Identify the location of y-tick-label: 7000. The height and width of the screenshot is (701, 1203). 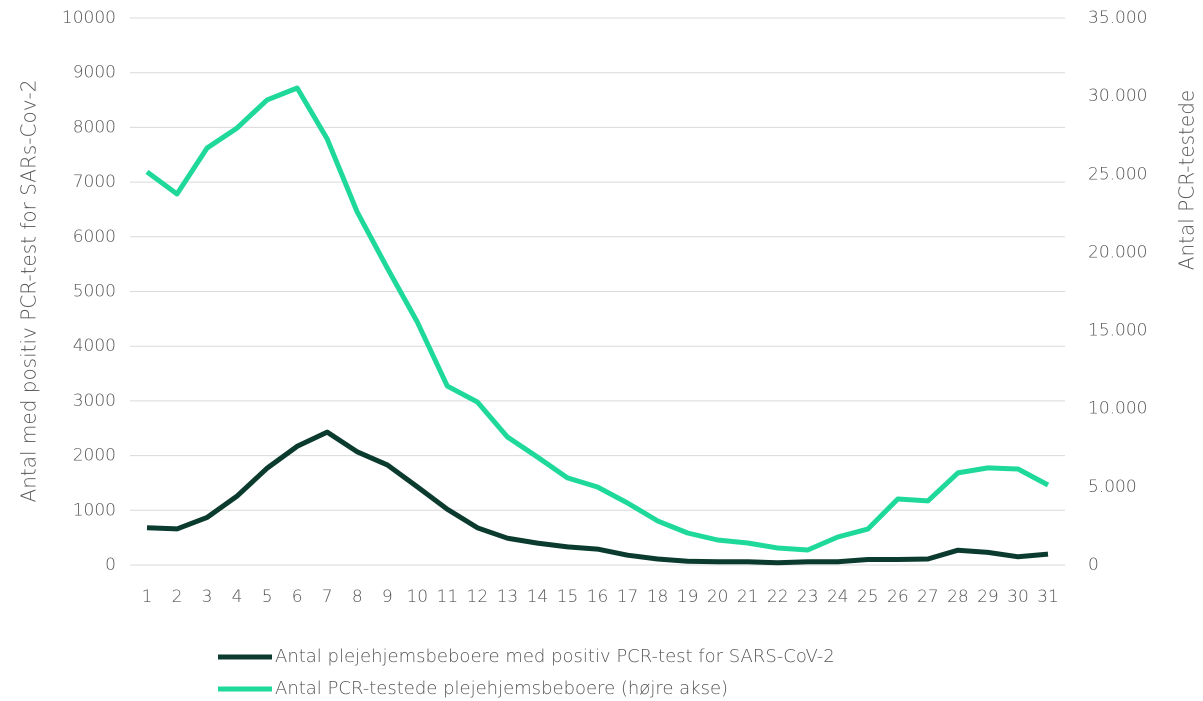
(94, 182).